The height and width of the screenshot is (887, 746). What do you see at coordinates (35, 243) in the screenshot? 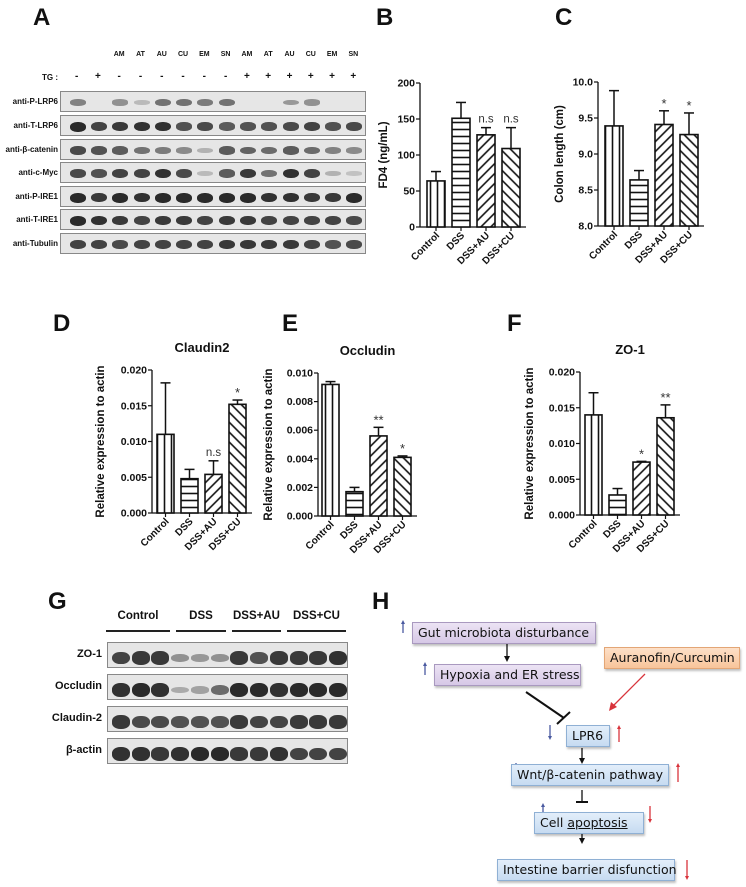
I see `blot-row-label: anti-Tubulin` at bounding box center [35, 243].